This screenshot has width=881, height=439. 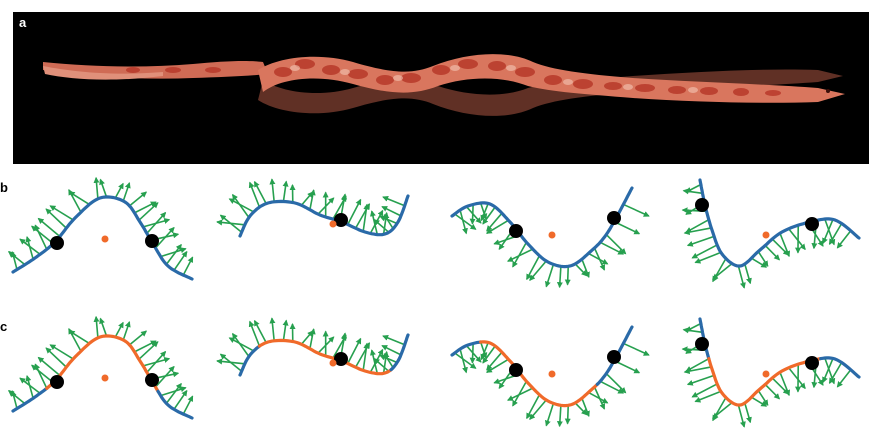 What do you see at coordinates (4, 326) in the screenshot?
I see `panel-label-c: c` at bounding box center [4, 326].